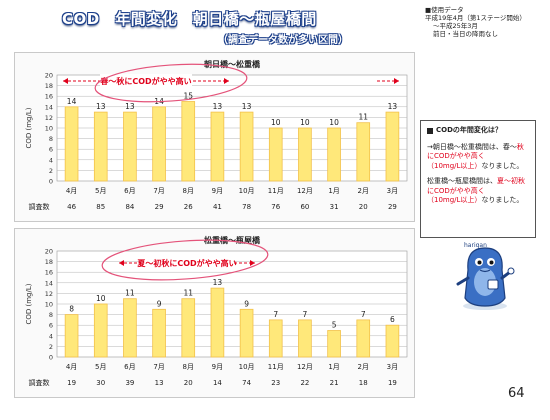  I want to click on mascot-label: hariqan, so click(475, 245).